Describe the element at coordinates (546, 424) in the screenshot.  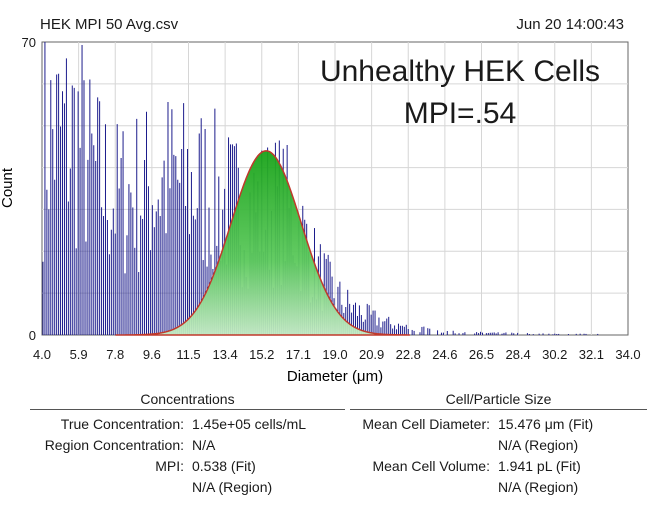
I see `stat-value: 15.476 μm (Fit)` at that location.